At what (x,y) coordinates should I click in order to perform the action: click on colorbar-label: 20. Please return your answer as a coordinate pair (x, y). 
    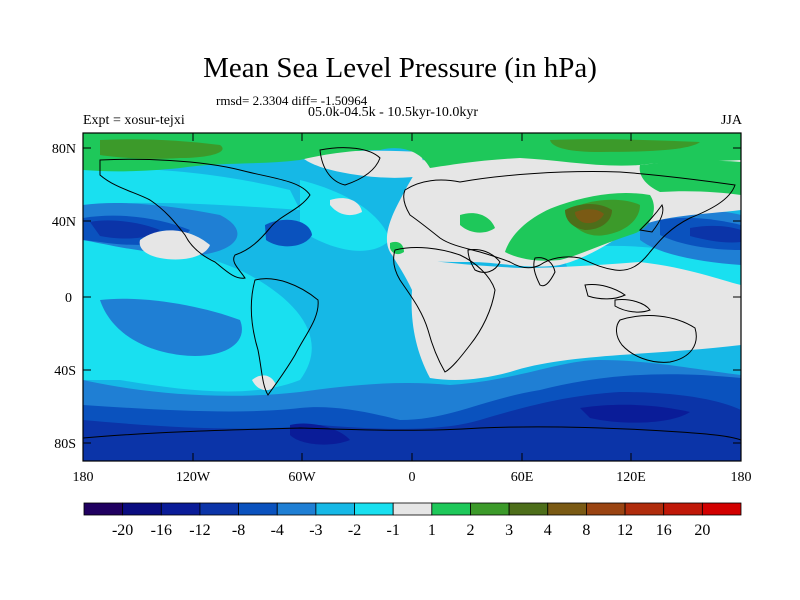
    Looking at the image, I should click on (702, 530).